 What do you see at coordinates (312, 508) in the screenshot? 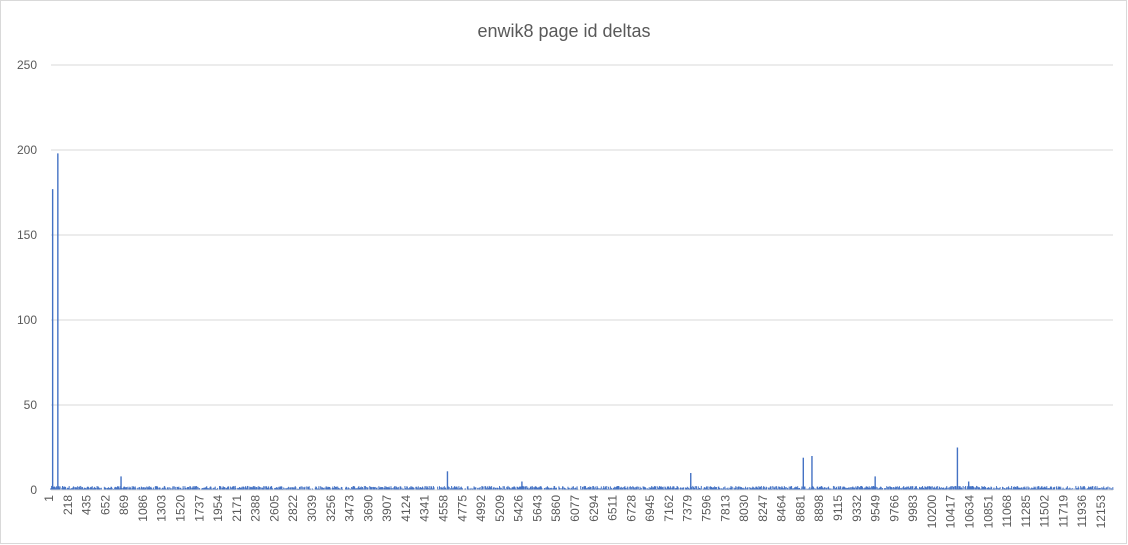
I see `x-tick-label: 3039` at bounding box center [312, 508].